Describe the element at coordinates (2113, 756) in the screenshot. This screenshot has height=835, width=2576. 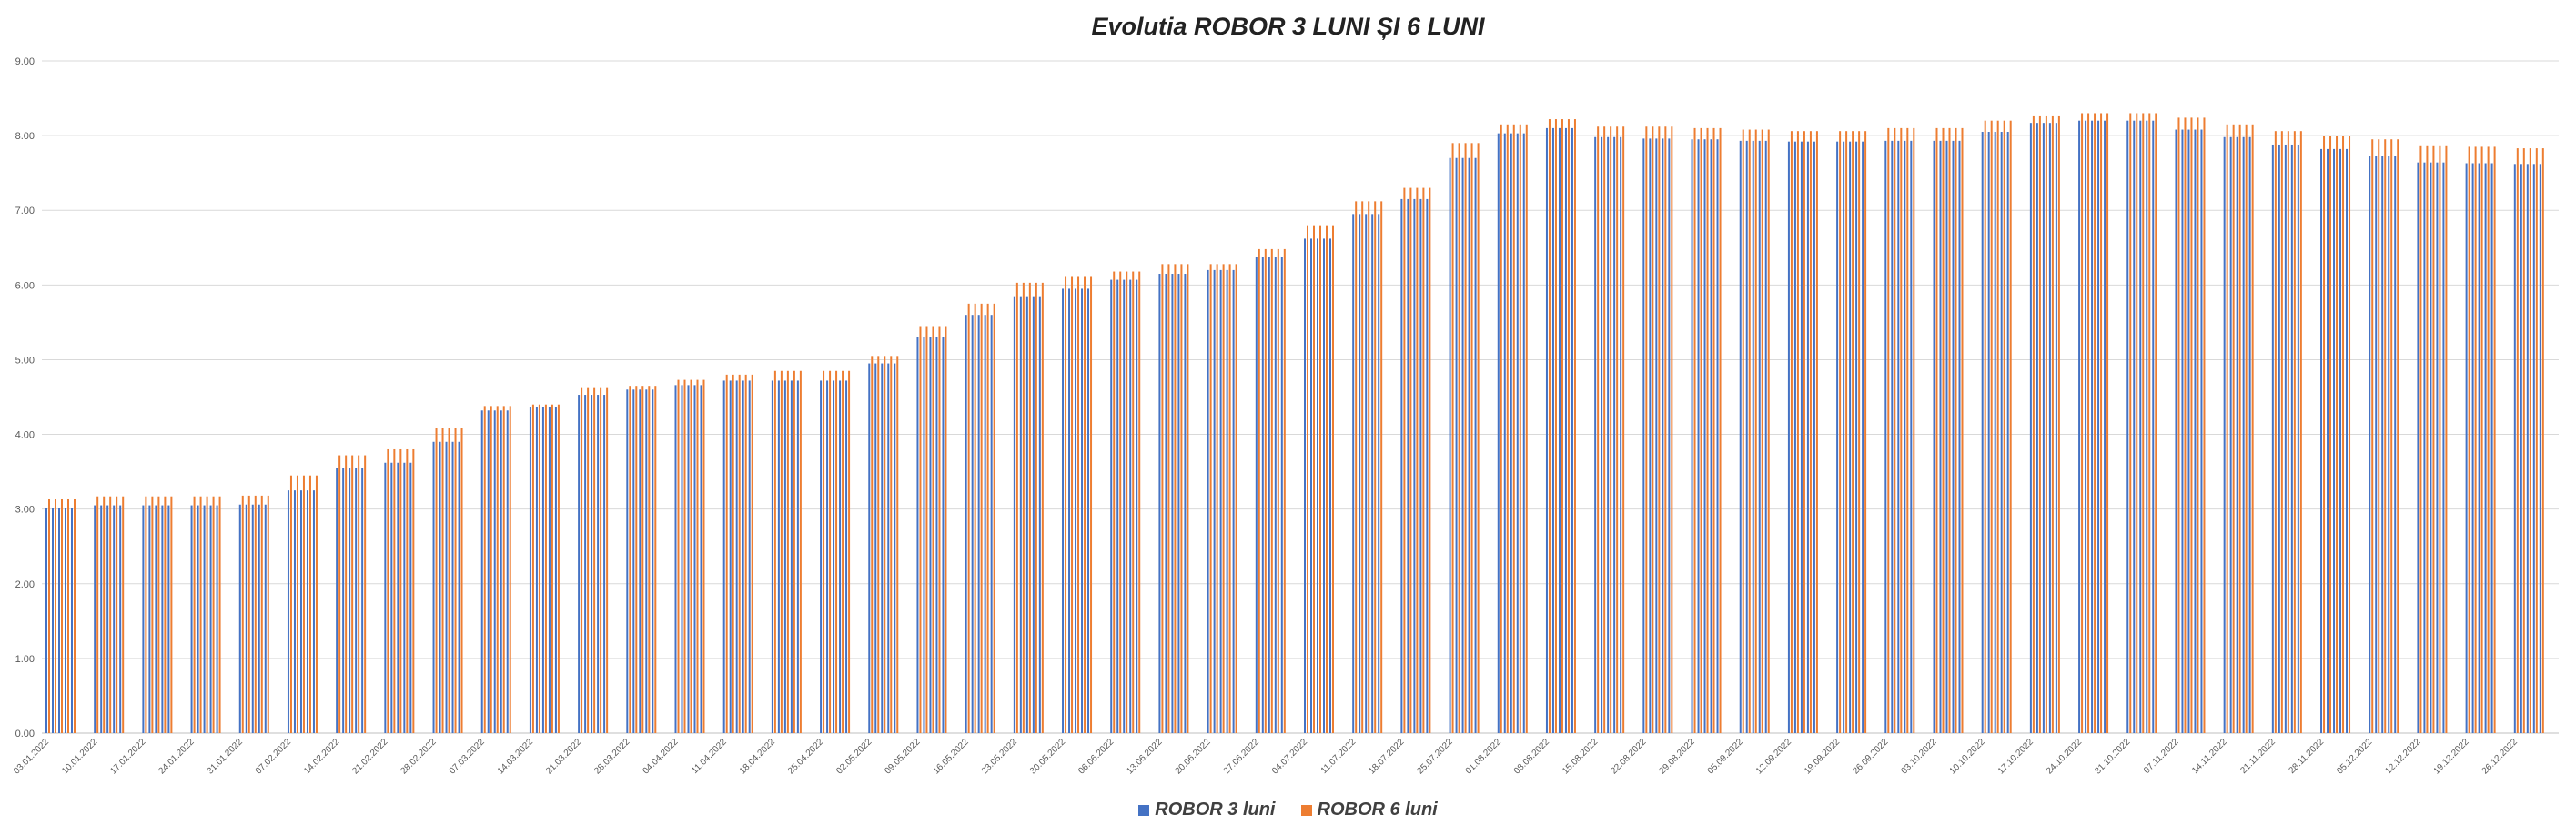
I see `x-tick-label: 31.10.2022` at that location.